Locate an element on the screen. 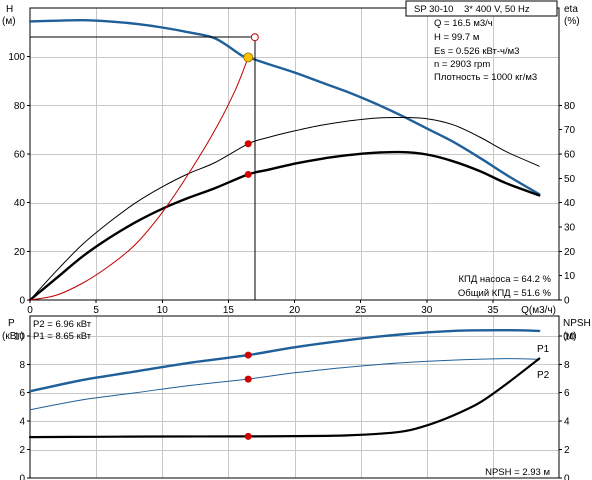 The width and height of the screenshot is (592, 480). x-tick-label: 25 is located at coordinates (361, 310).